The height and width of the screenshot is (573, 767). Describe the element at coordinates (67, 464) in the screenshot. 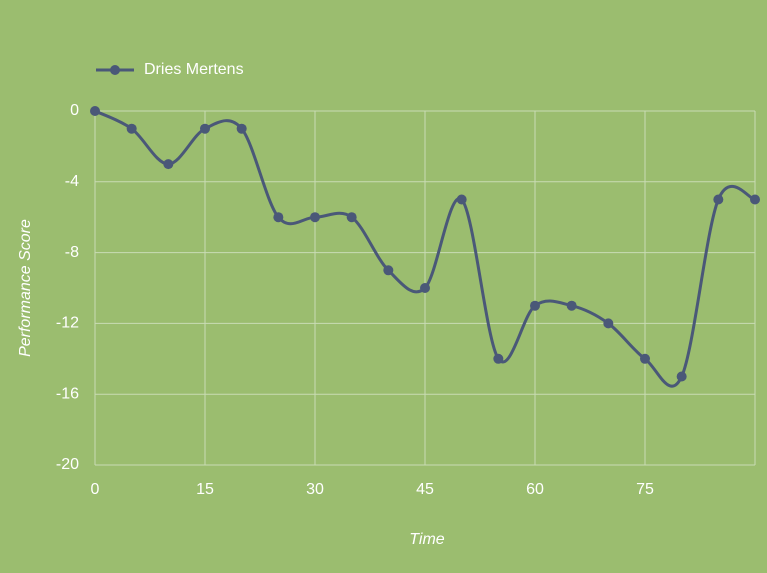

I see `y-tick-label: -20` at that location.